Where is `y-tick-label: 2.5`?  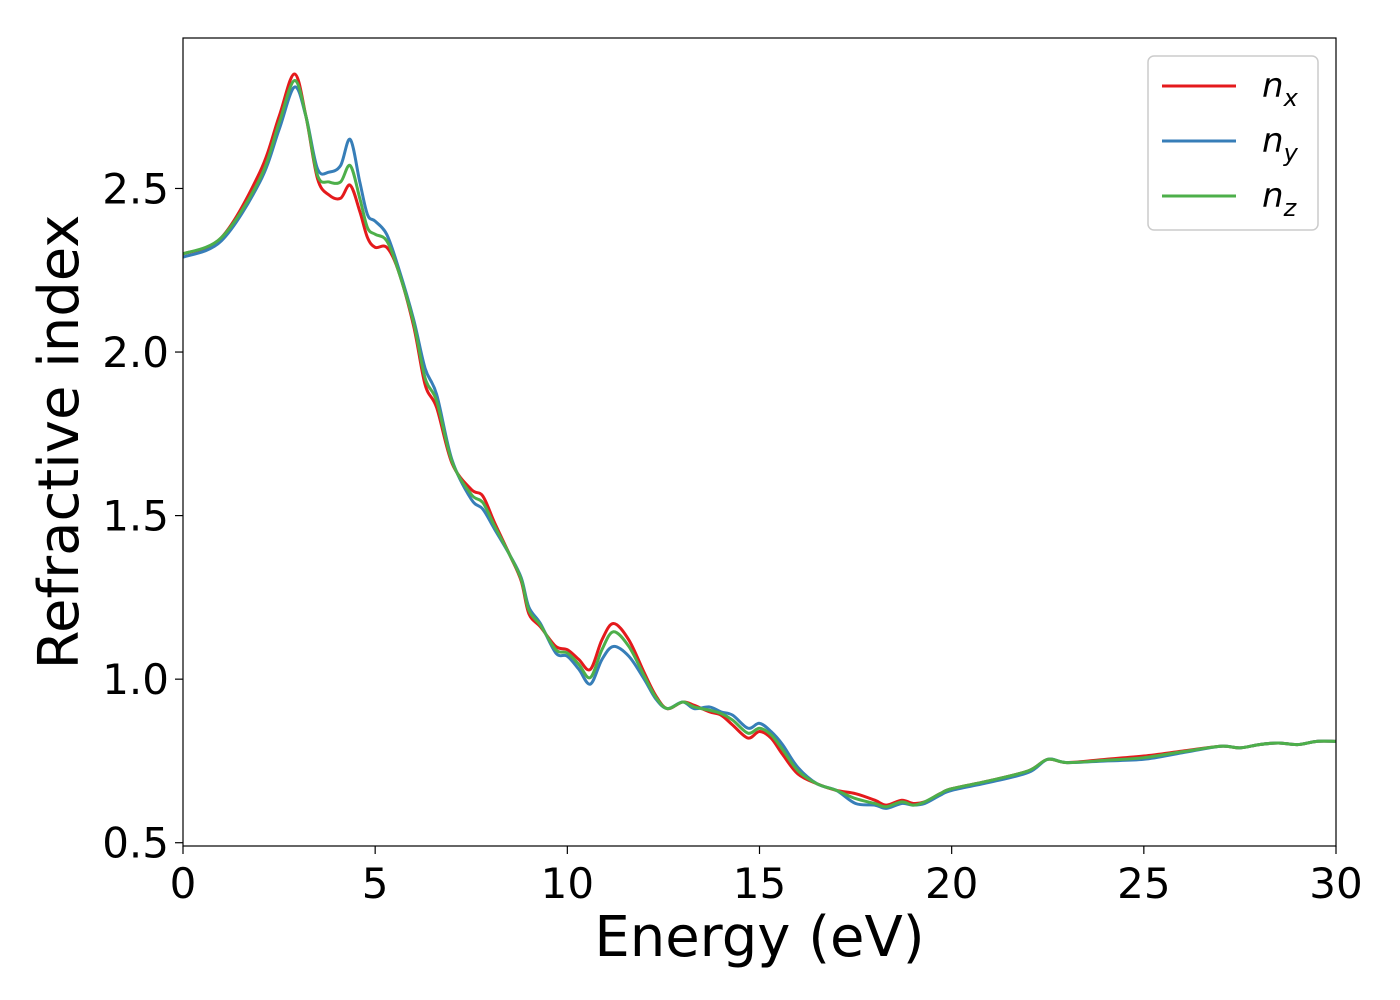
y-tick-label: 2.5 is located at coordinates (135, 188).